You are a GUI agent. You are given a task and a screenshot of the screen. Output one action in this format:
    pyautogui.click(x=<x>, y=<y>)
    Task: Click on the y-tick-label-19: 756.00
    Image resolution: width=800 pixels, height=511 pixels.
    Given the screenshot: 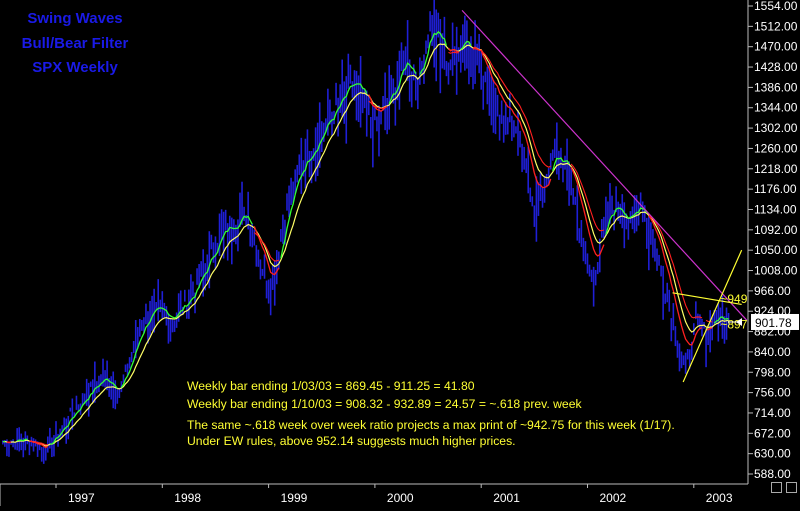 What is the action you would take?
    pyautogui.click(x=772, y=393)
    